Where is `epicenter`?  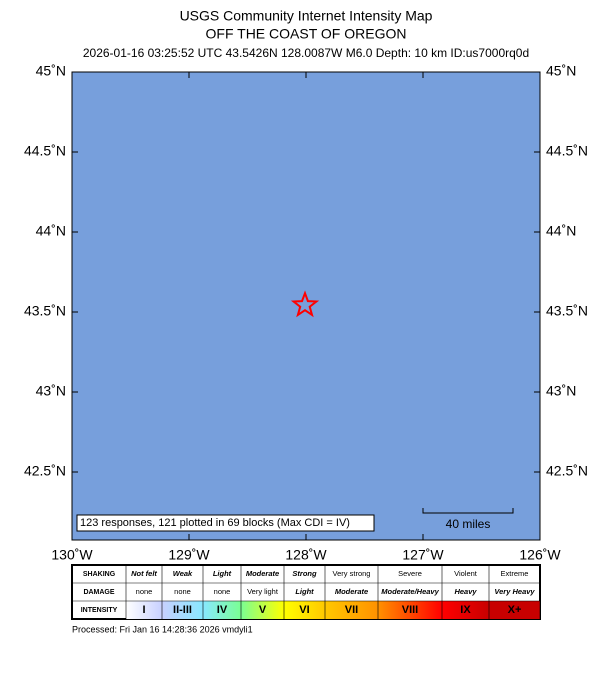
epicenter is located at coordinates (305, 304).